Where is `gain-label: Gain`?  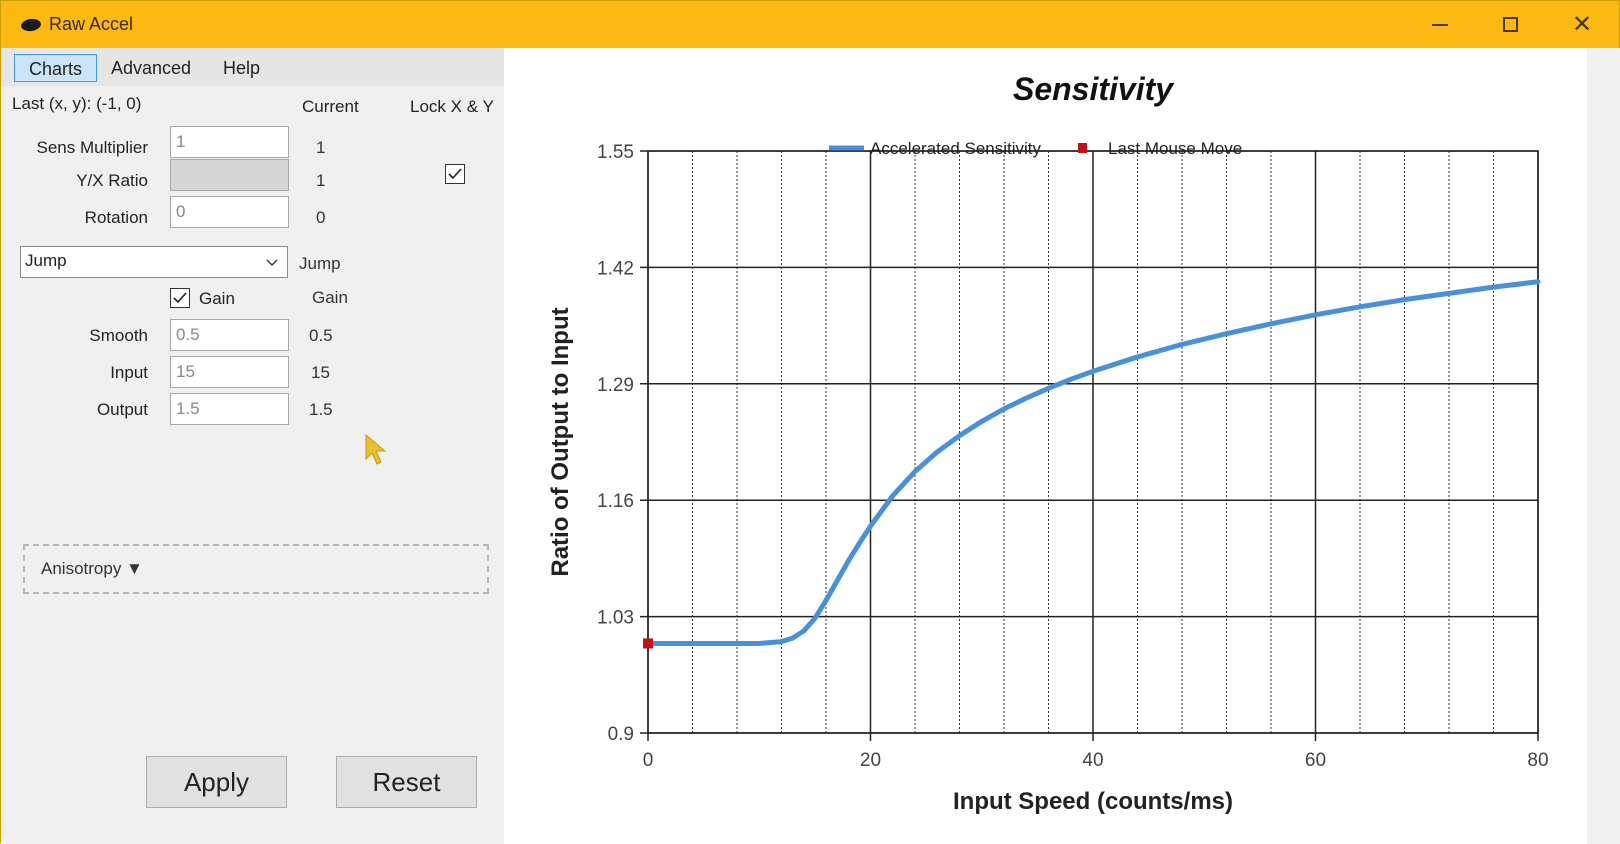
gain-label: Gain is located at coordinates (217, 298).